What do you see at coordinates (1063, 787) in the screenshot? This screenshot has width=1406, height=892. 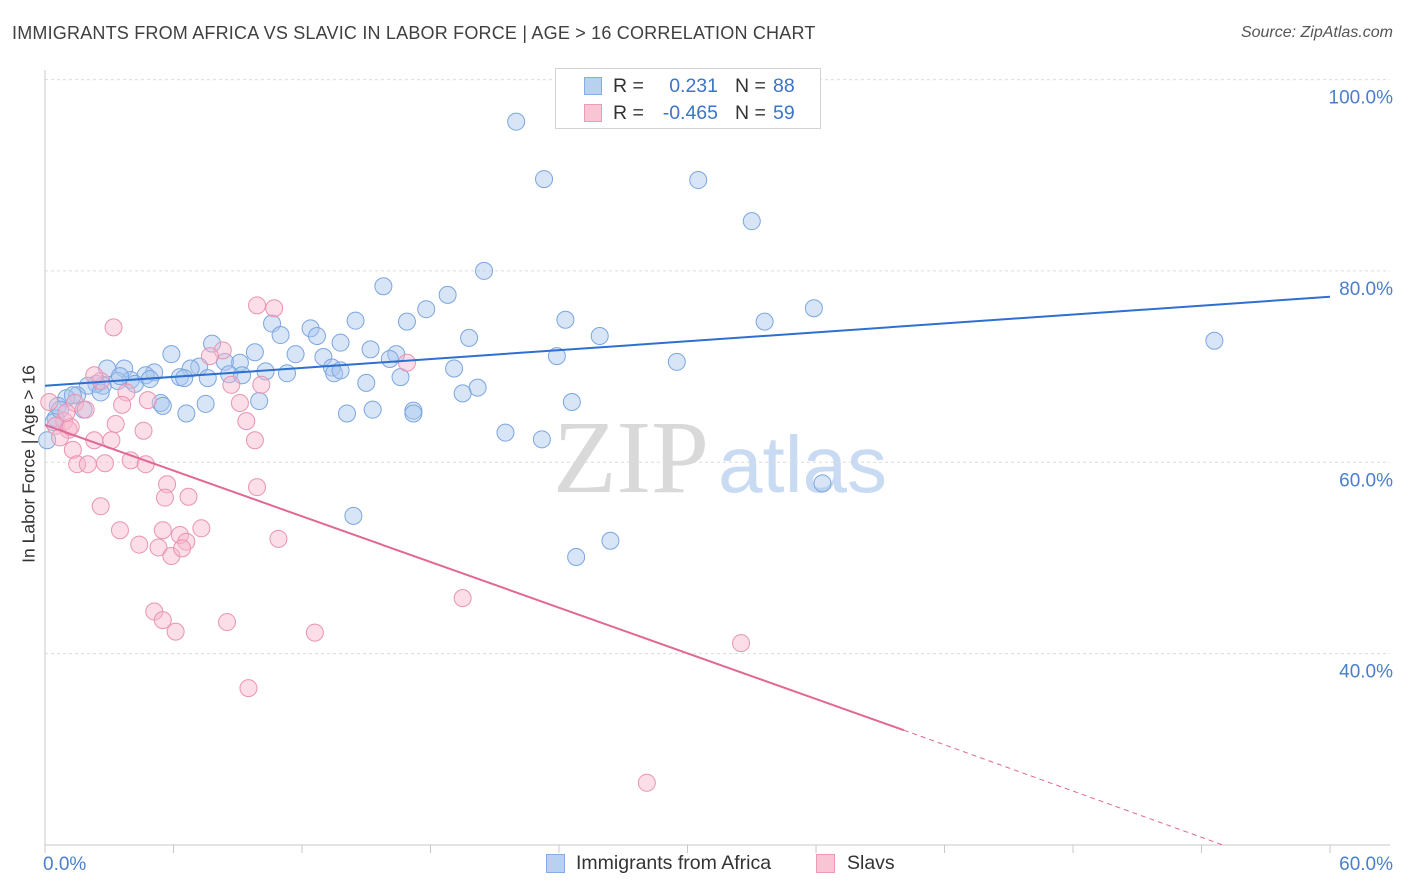 I see `trend-line-extension-slavs` at bounding box center [1063, 787].